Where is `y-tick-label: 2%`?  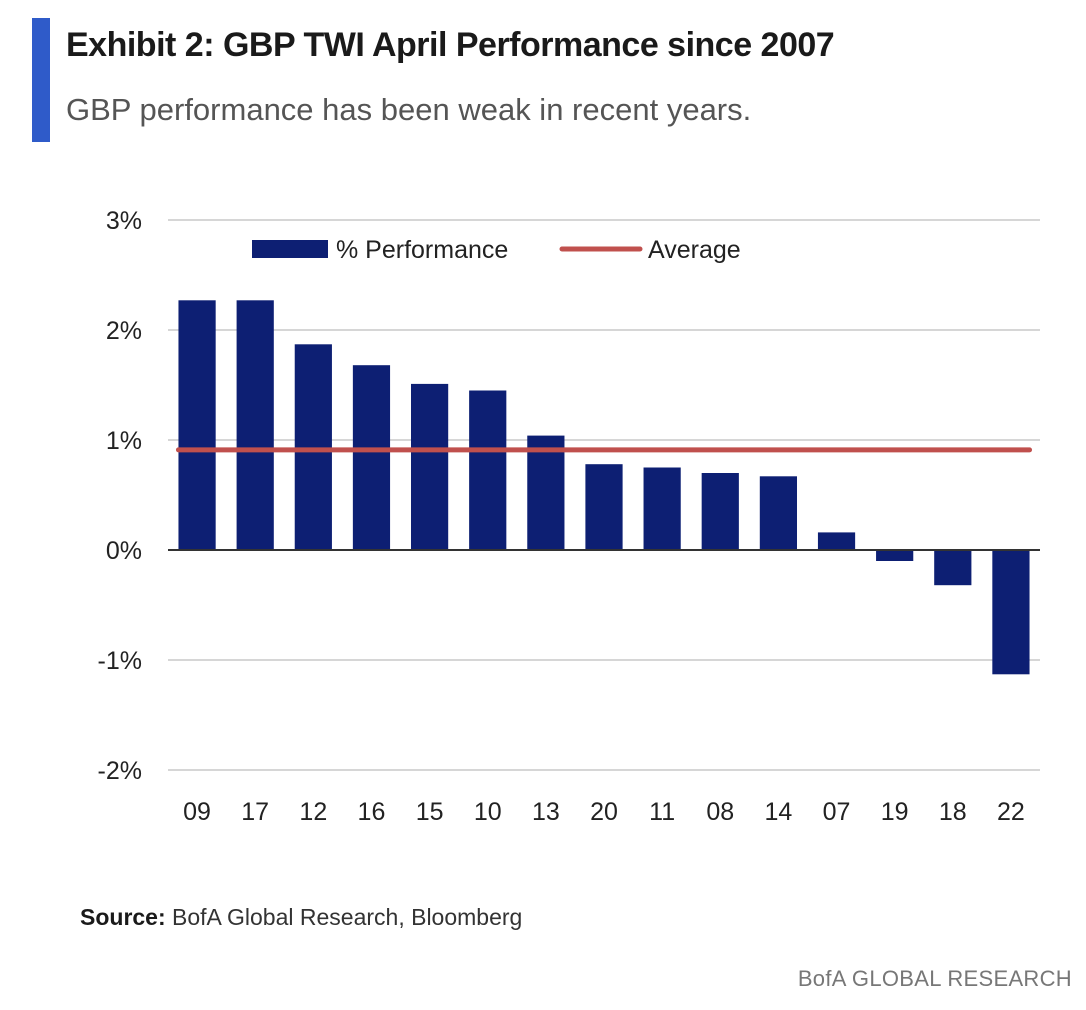
y-tick-label: 2% is located at coordinates (124, 331).